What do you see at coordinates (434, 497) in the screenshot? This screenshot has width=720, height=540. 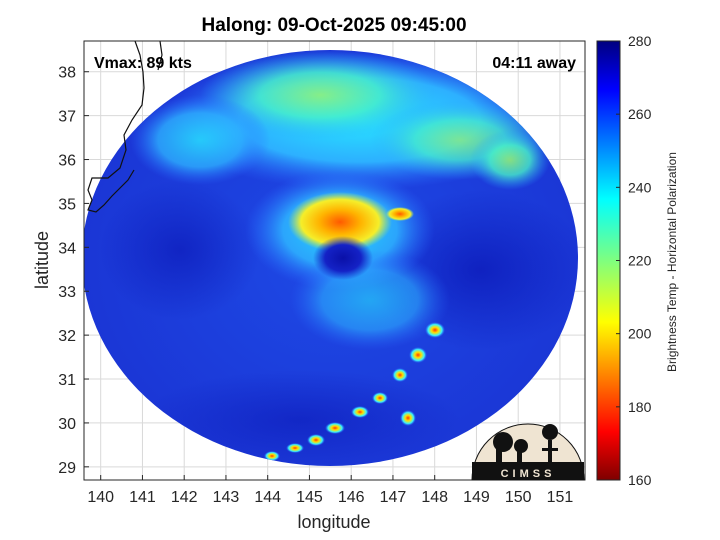 I see `x-tick-label: 148` at bounding box center [434, 497].